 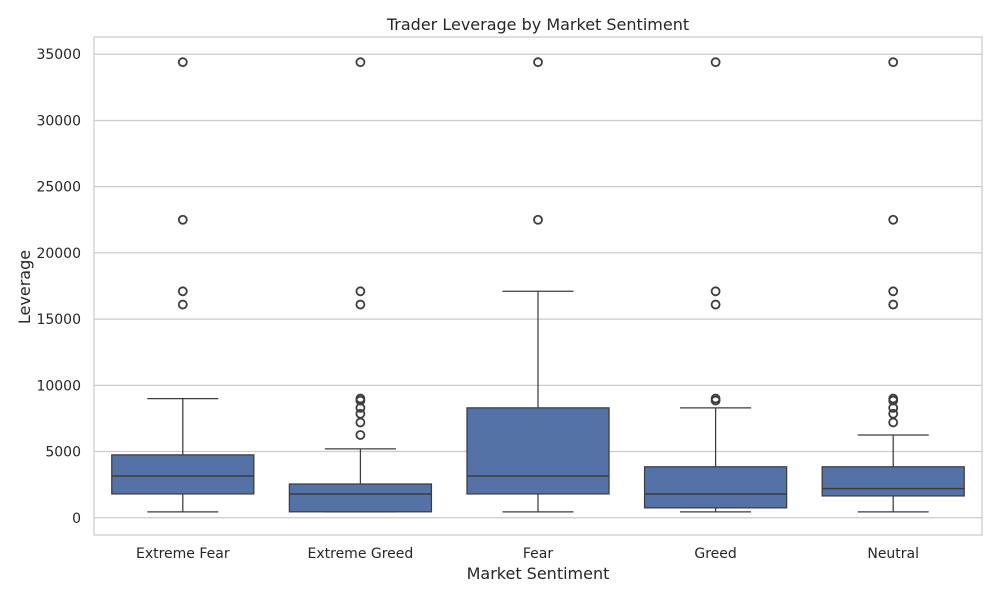 What do you see at coordinates (24, 287) in the screenshot?
I see `y-axis-title: Leverage` at bounding box center [24, 287].